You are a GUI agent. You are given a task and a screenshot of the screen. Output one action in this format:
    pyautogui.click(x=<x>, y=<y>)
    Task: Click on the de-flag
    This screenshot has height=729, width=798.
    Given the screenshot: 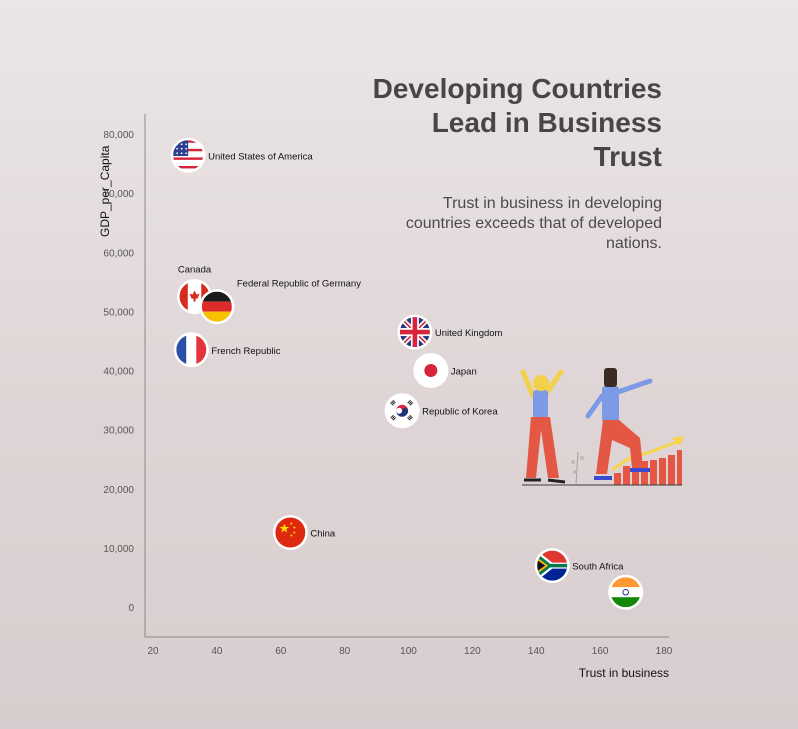 What is the action you would take?
    pyautogui.click(x=216, y=306)
    